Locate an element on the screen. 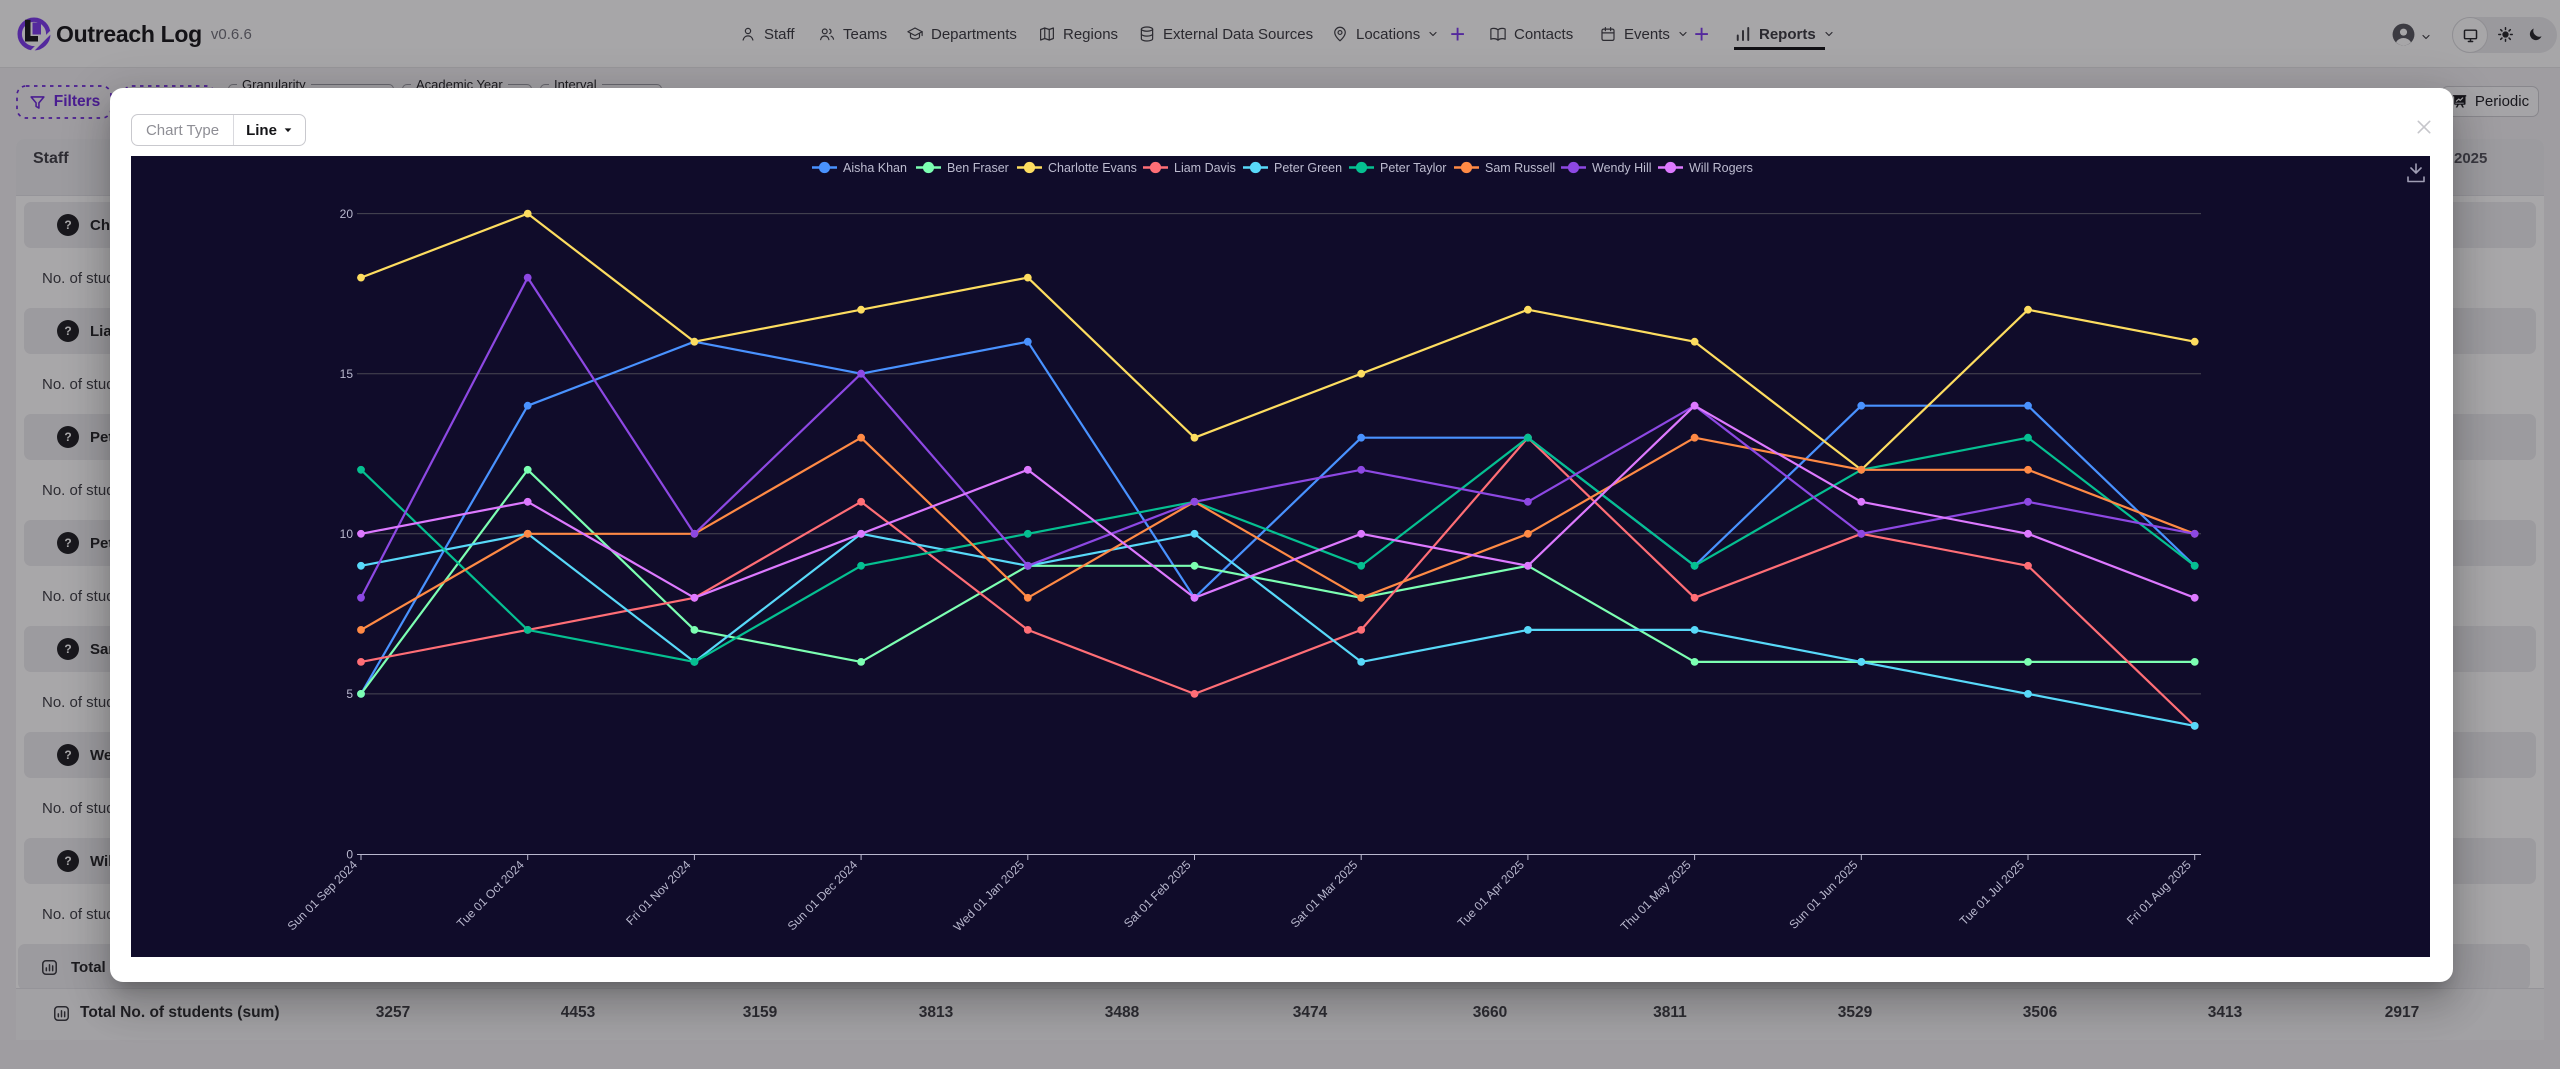  svg-text: 0 is located at coordinates (349, 854).